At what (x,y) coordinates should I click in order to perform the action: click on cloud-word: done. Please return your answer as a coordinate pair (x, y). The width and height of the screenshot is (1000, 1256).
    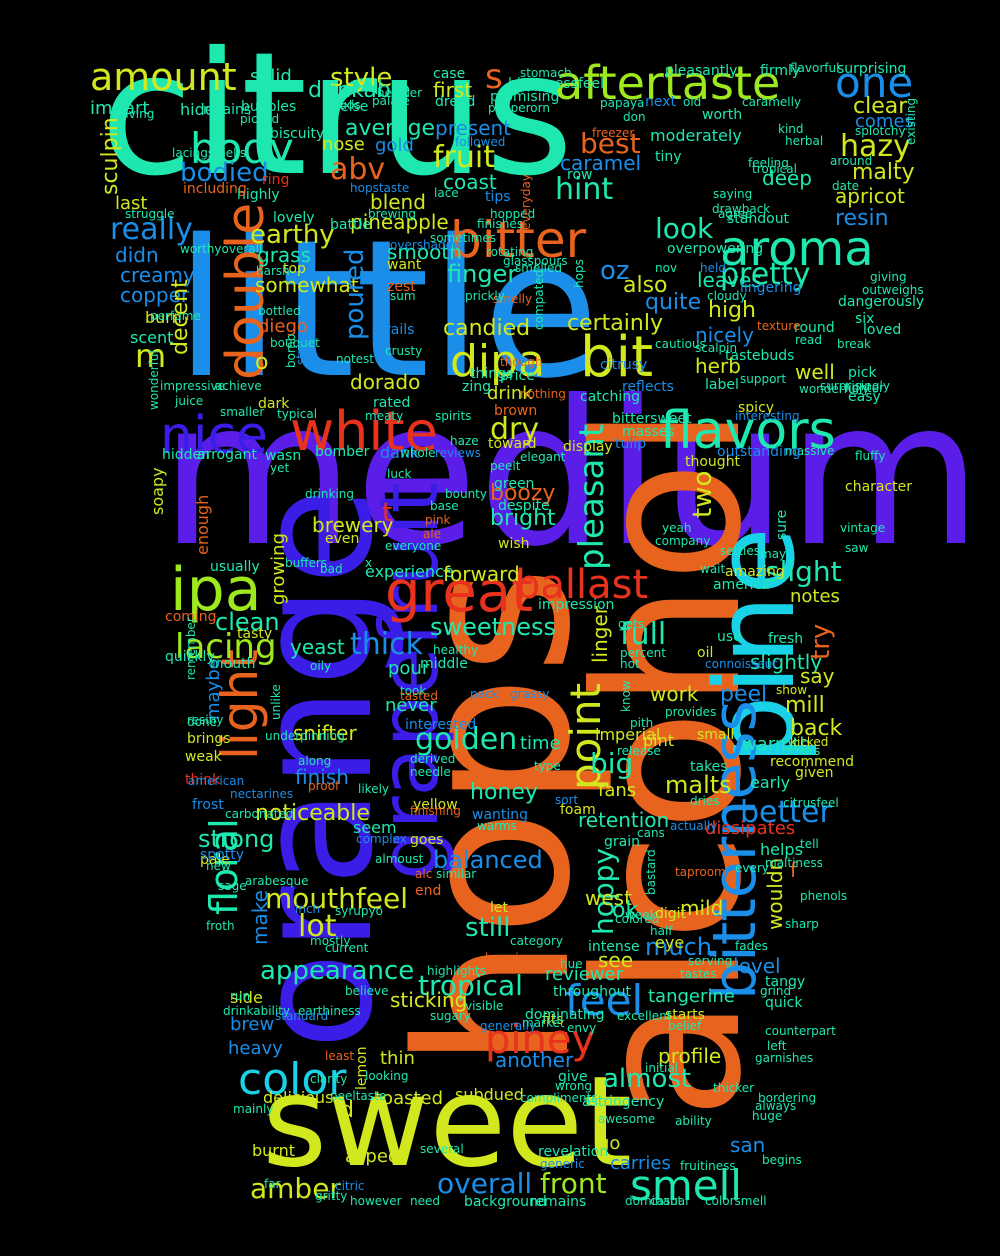
    Looking at the image, I should click on (202, 722).